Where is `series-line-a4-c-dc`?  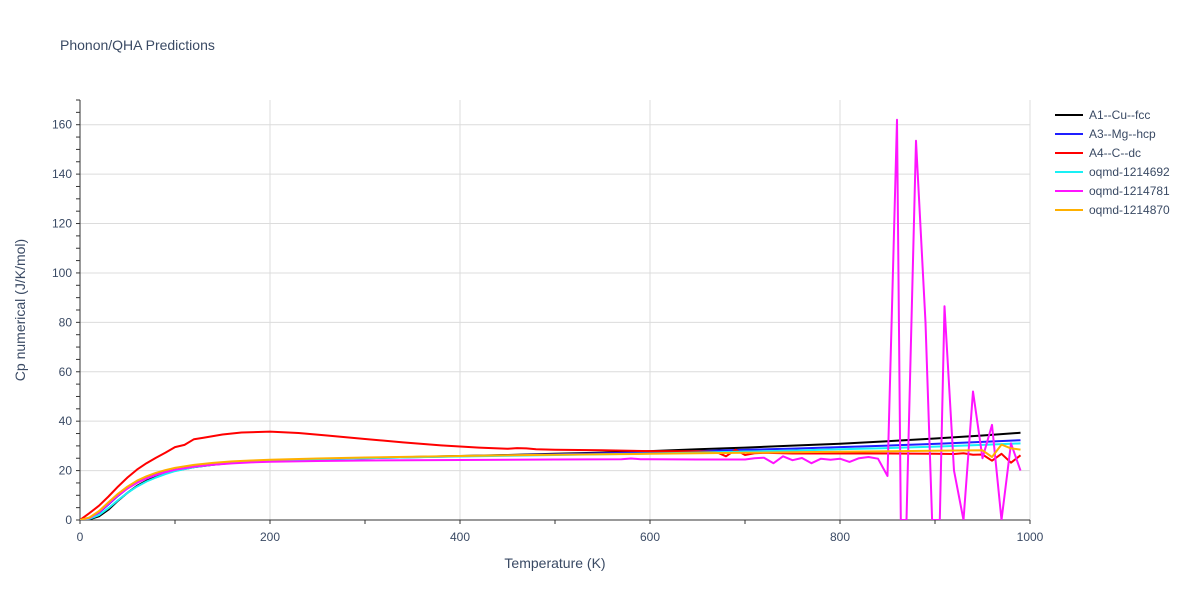
series-line-a4-c-dc is located at coordinates (551, 475).